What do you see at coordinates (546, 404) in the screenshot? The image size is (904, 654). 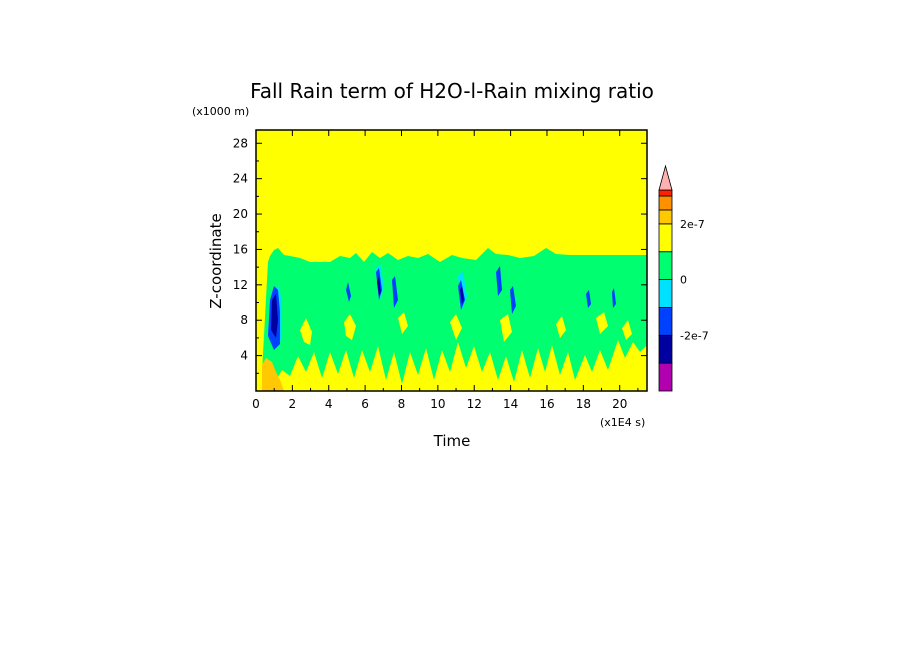 I see `x-tick-label: 16` at bounding box center [546, 404].